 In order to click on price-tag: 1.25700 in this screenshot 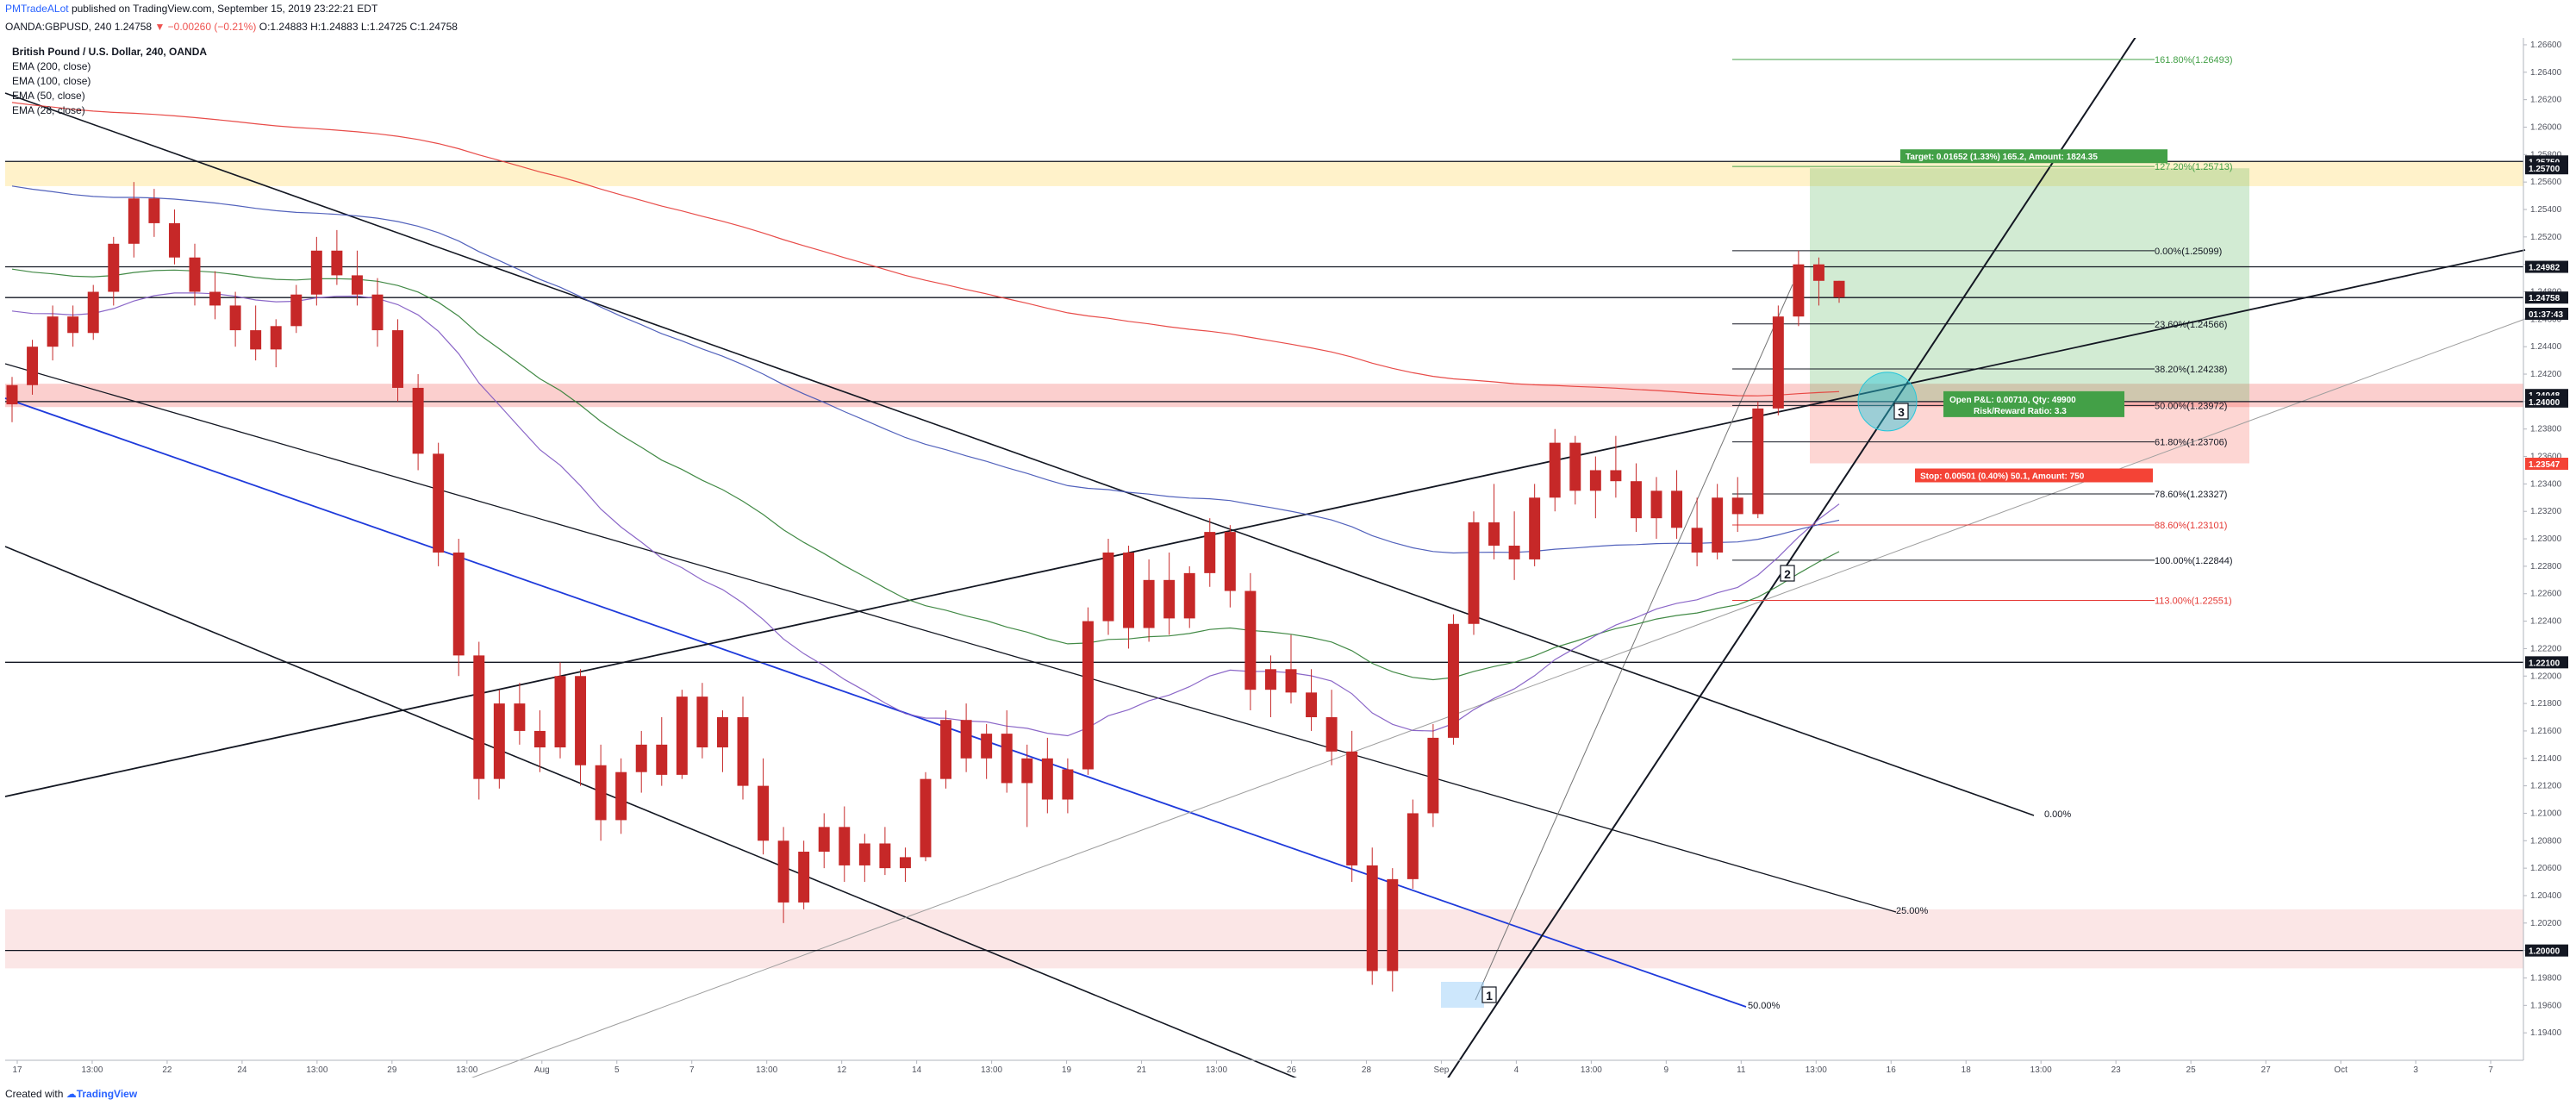, I will do `click(2546, 168)`.